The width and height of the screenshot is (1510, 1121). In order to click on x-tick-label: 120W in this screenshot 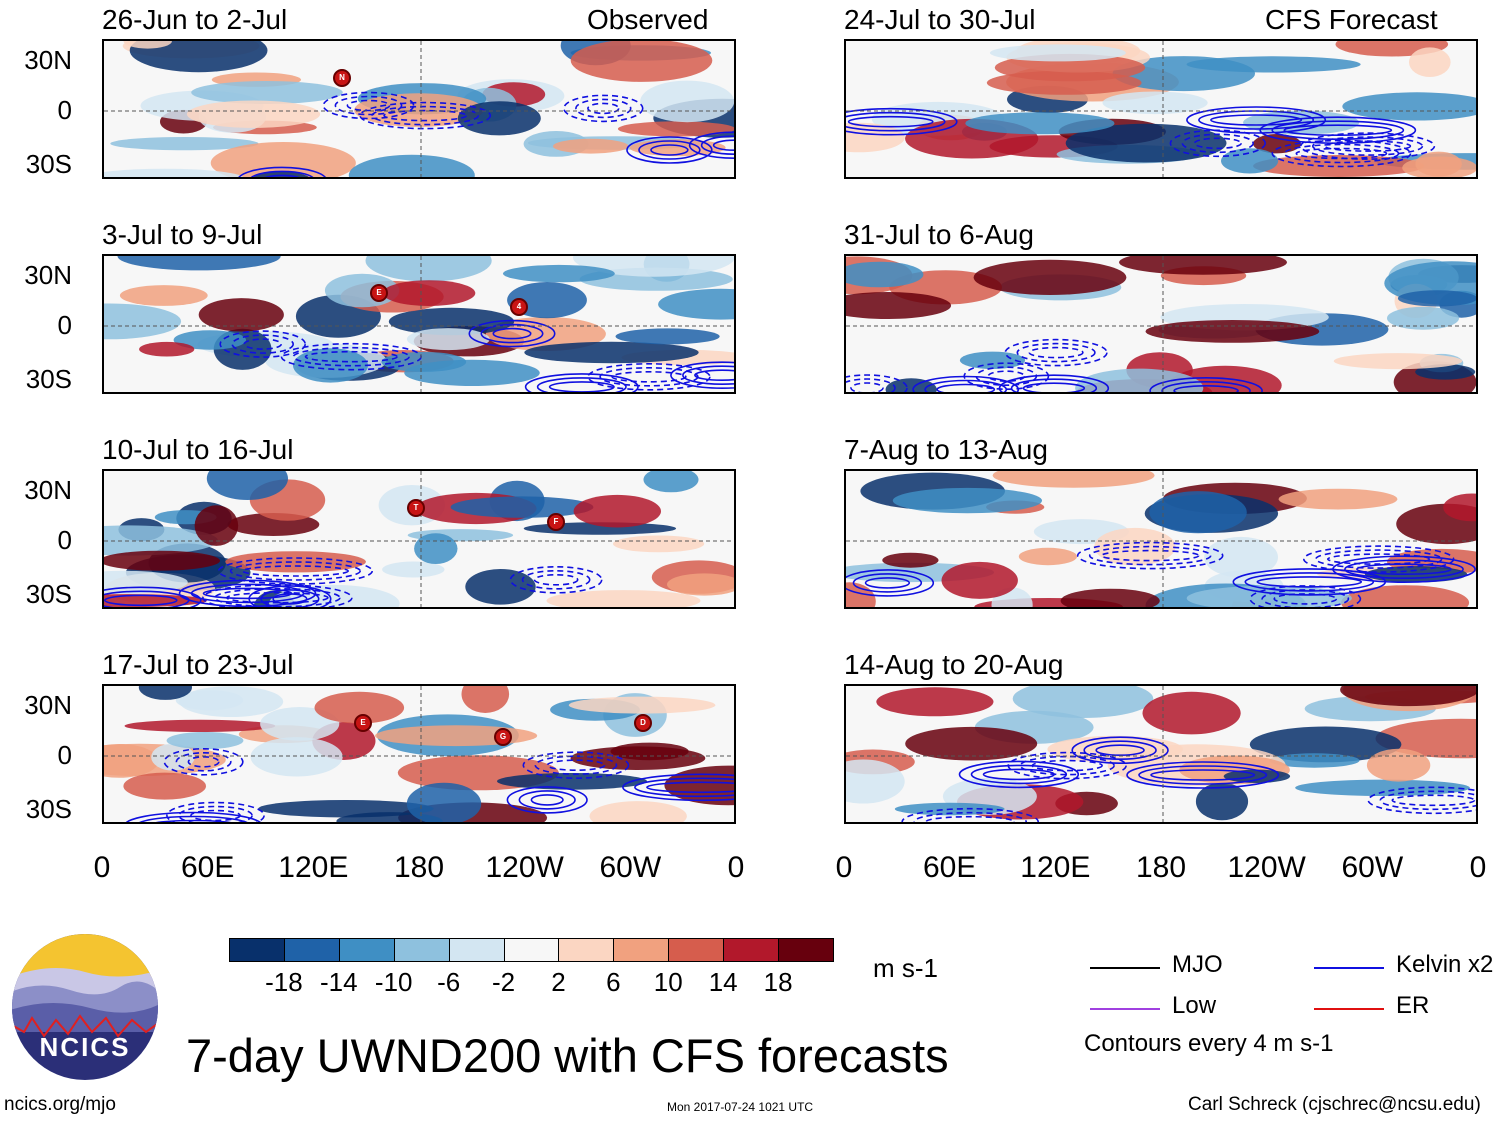, I will do `click(1266, 867)`.